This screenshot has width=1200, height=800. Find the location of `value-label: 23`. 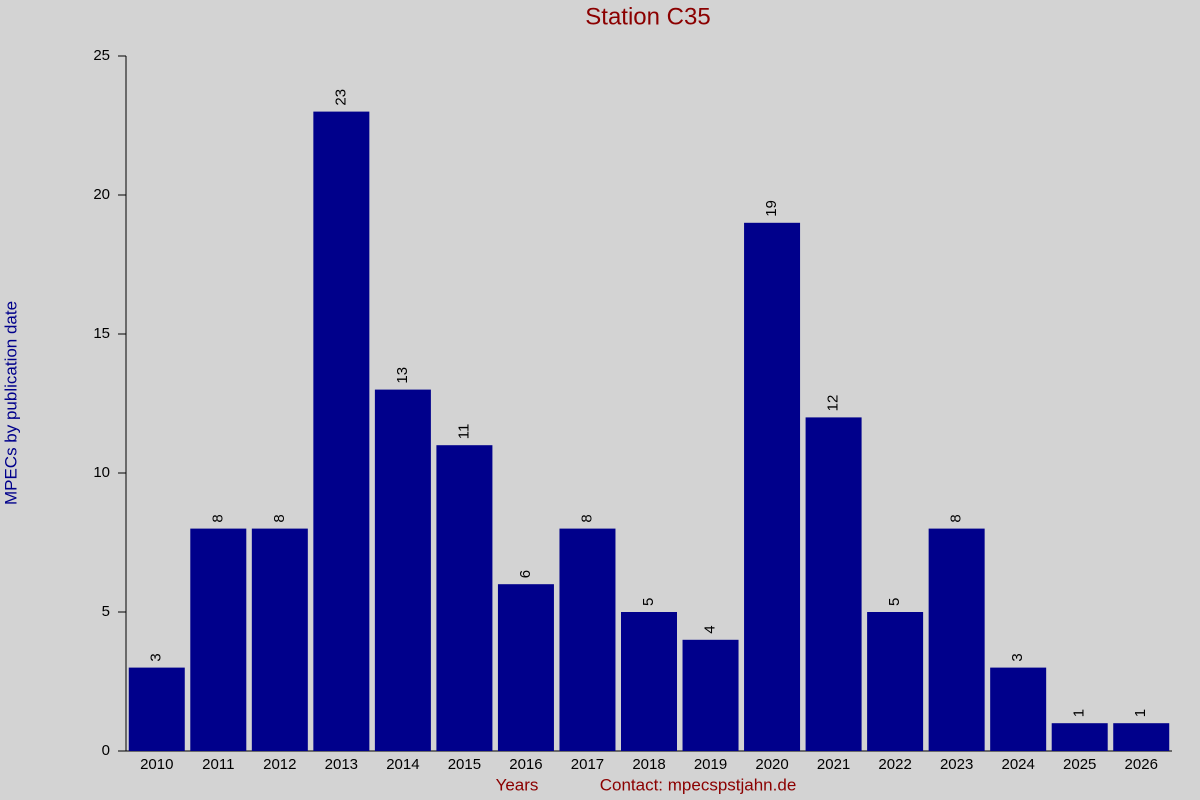

value-label: 23 is located at coordinates (340, 97).